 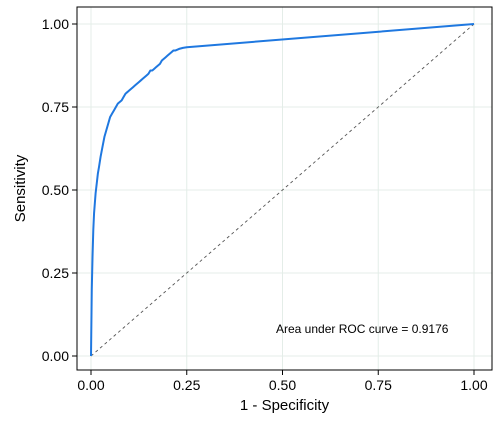 What do you see at coordinates (55, 273) in the screenshot?
I see `y-tick-label: 0.25` at bounding box center [55, 273].